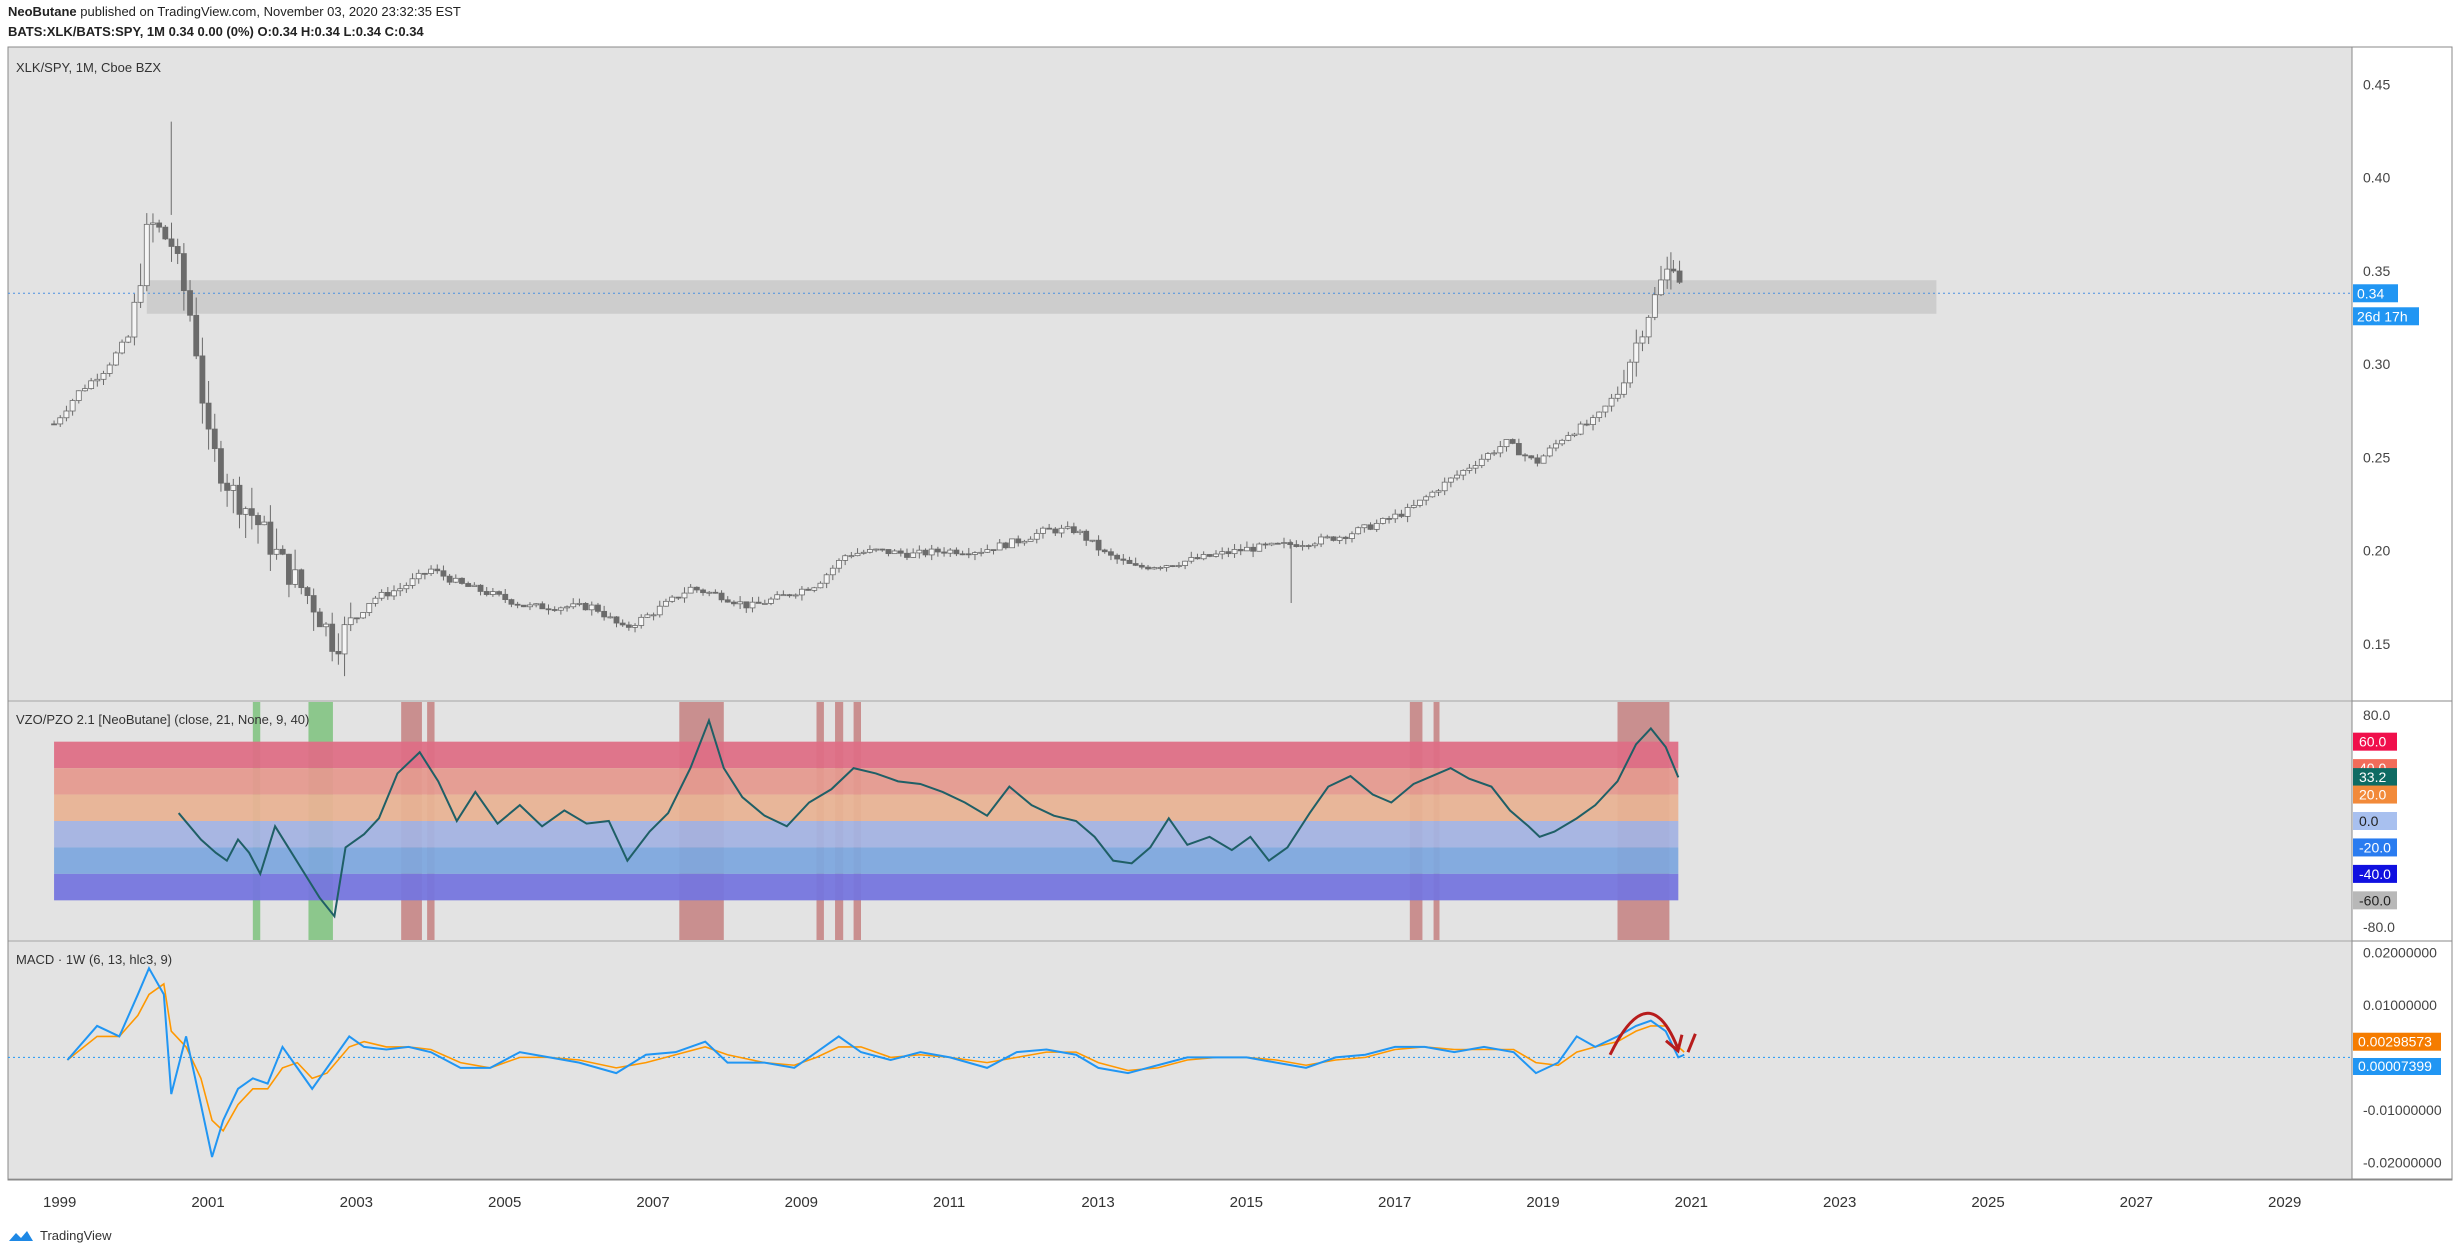 This screenshot has width=2460, height=1256. What do you see at coordinates (1691, 1043) in the screenshot?
I see `arc-tail` at bounding box center [1691, 1043].